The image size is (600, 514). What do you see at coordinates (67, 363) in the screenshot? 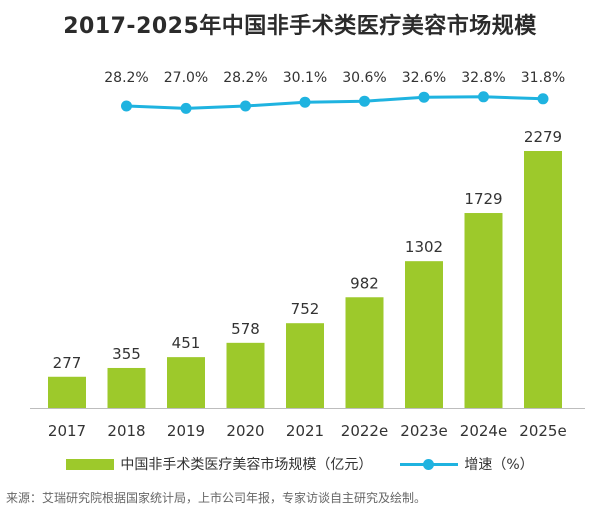
I see `bar-value-label-2017: 277` at bounding box center [67, 363].